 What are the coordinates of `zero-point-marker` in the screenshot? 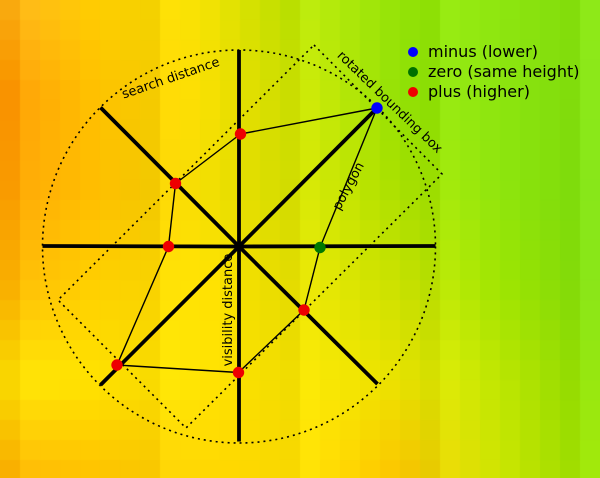 It's located at (320, 247).